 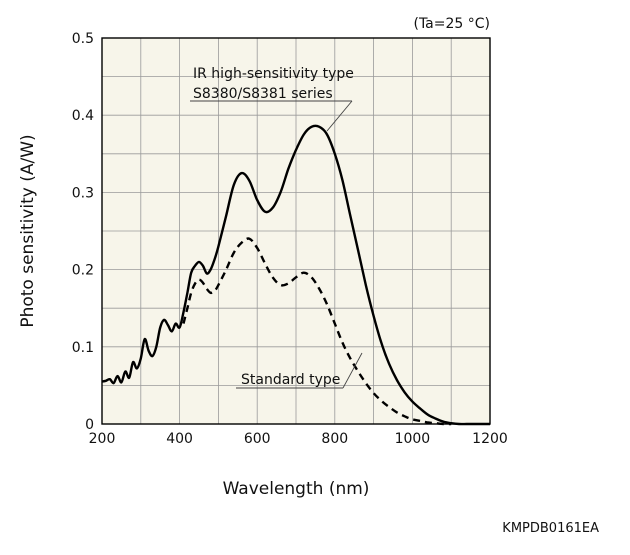 What do you see at coordinates (83, 193) in the screenshot?
I see `y-tick-label: 0.3` at bounding box center [83, 193].